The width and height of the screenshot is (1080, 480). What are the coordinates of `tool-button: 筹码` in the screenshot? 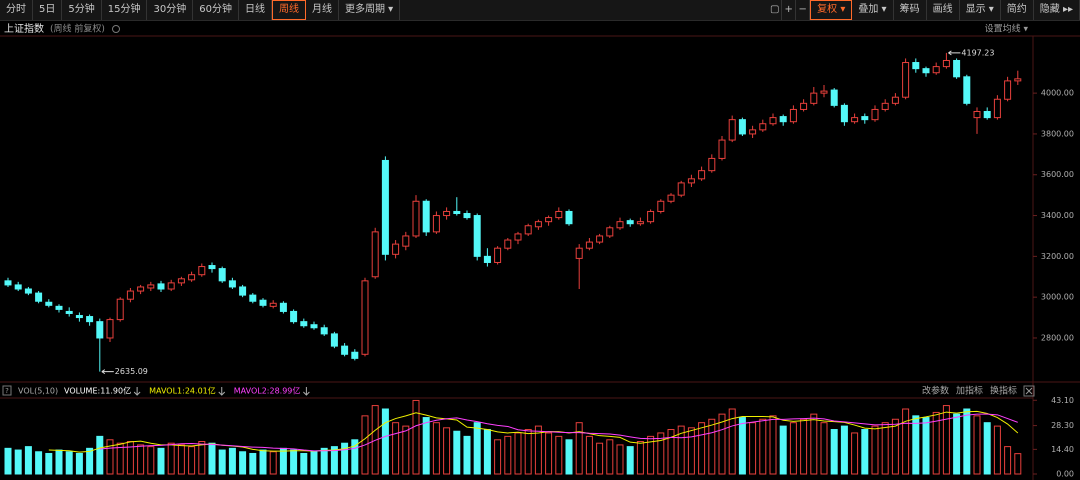 It's located at (910, 10).